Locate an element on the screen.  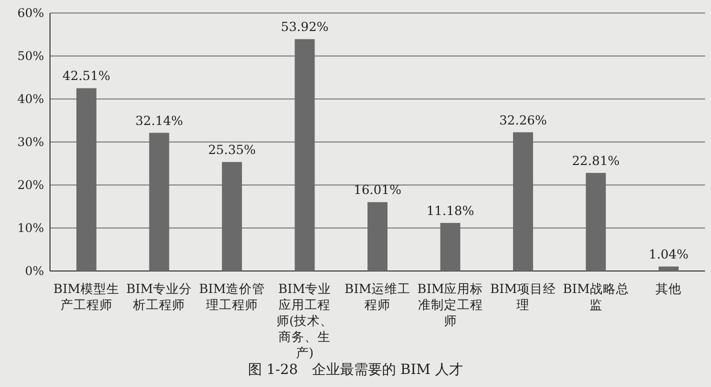
data-label: 16.01% is located at coordinates (378, 190).